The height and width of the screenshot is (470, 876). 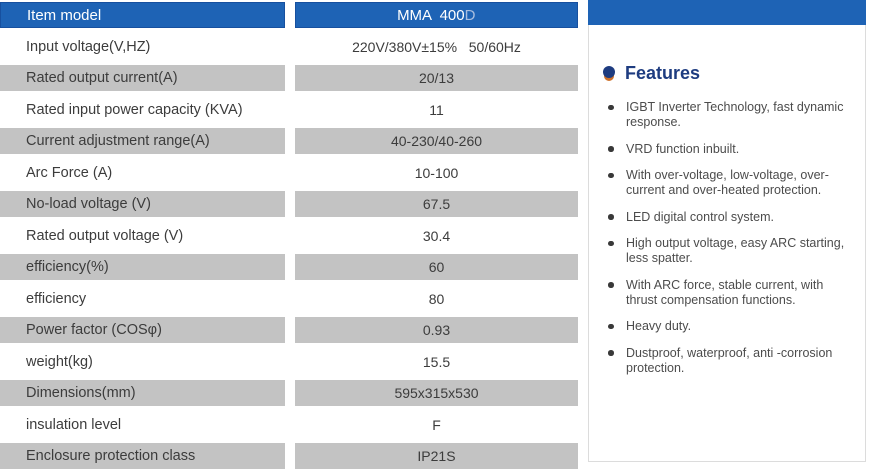 I want to click on header-item-model-label: Item model, so click(x=64, y=15).